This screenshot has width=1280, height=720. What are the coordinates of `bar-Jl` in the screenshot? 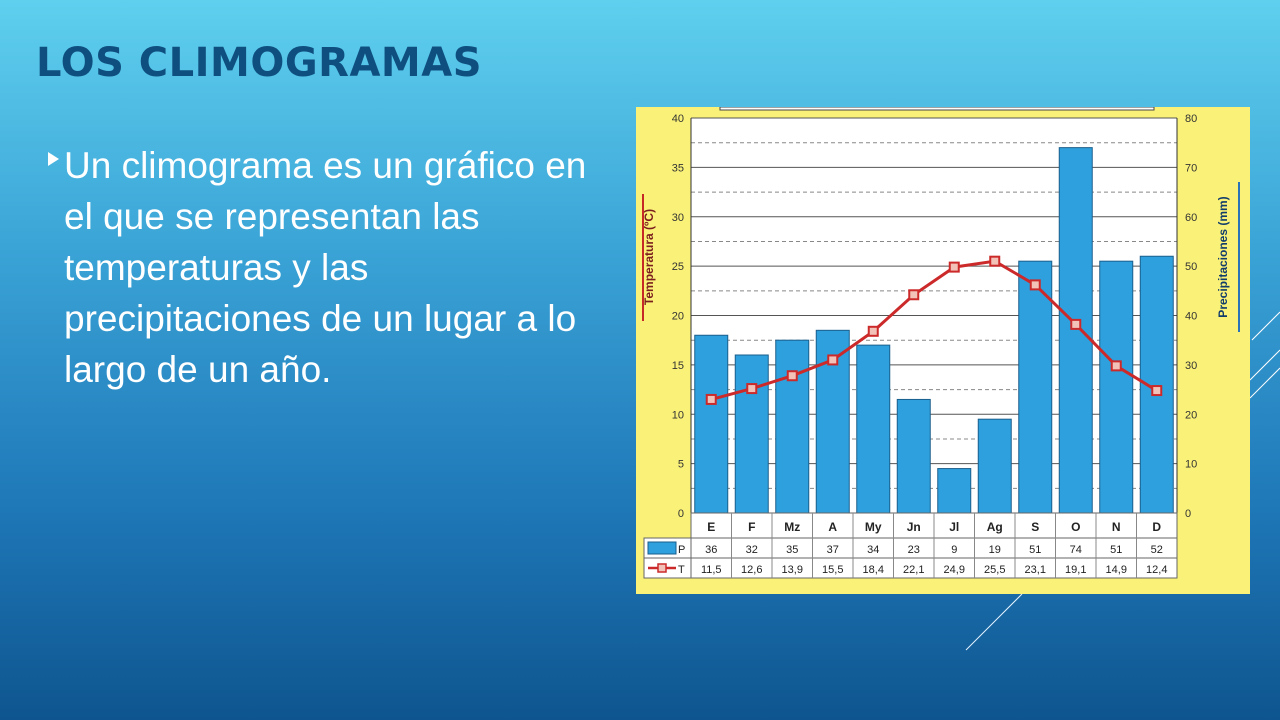 It's located at (954, 491).